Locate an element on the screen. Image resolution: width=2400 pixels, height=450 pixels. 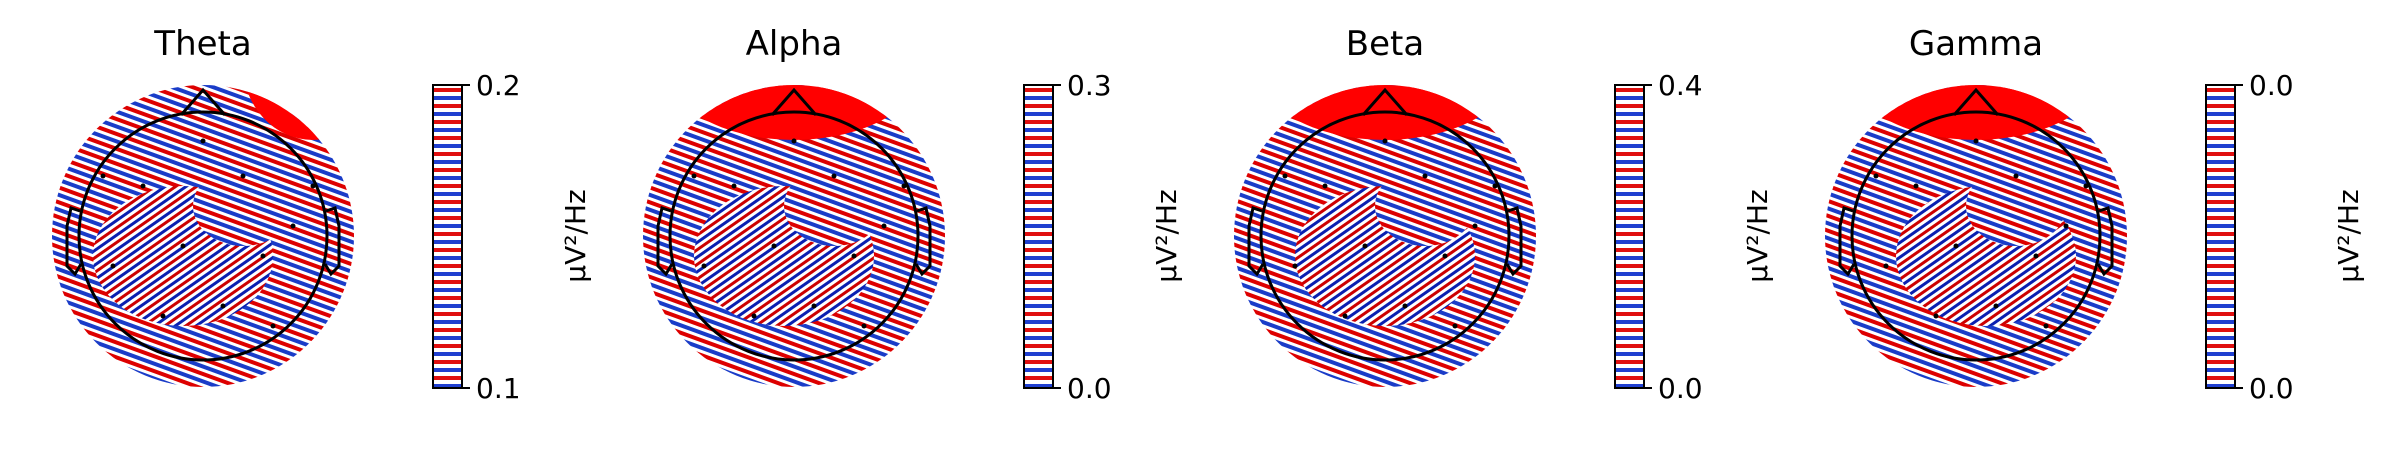
panel-title: Theta is located at coordinates (202, 44).